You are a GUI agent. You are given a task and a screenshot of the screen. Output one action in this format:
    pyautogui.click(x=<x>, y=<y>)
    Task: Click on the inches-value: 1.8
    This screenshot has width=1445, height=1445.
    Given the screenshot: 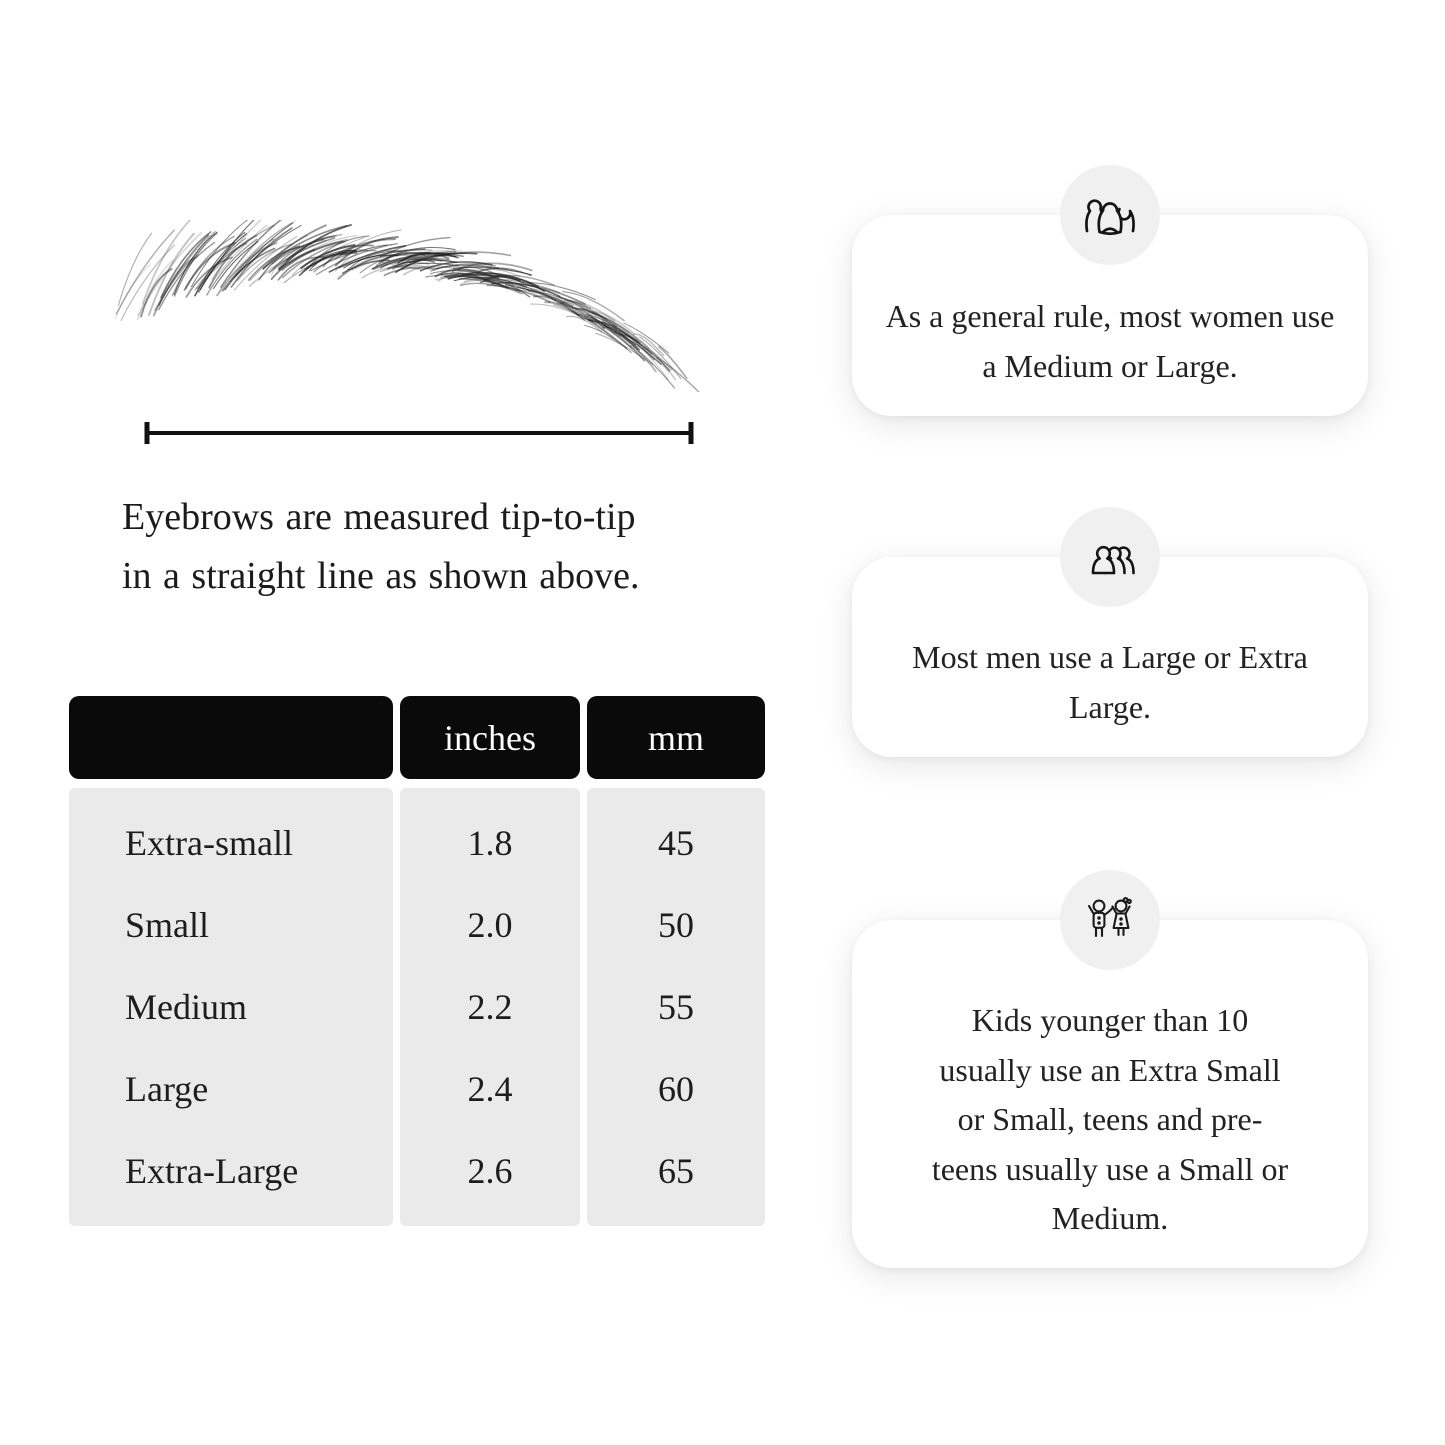 What is the action you would take?
    pyautogui.click(x=490, y=843)
    